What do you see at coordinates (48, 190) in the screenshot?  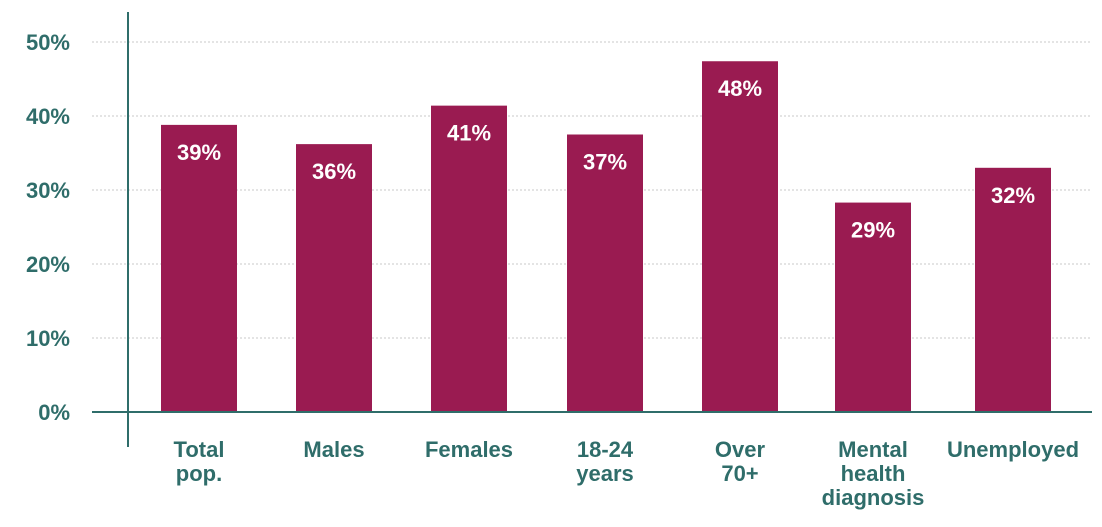 I see `y-tick-label: 30%` at bounding box center [48, 190].